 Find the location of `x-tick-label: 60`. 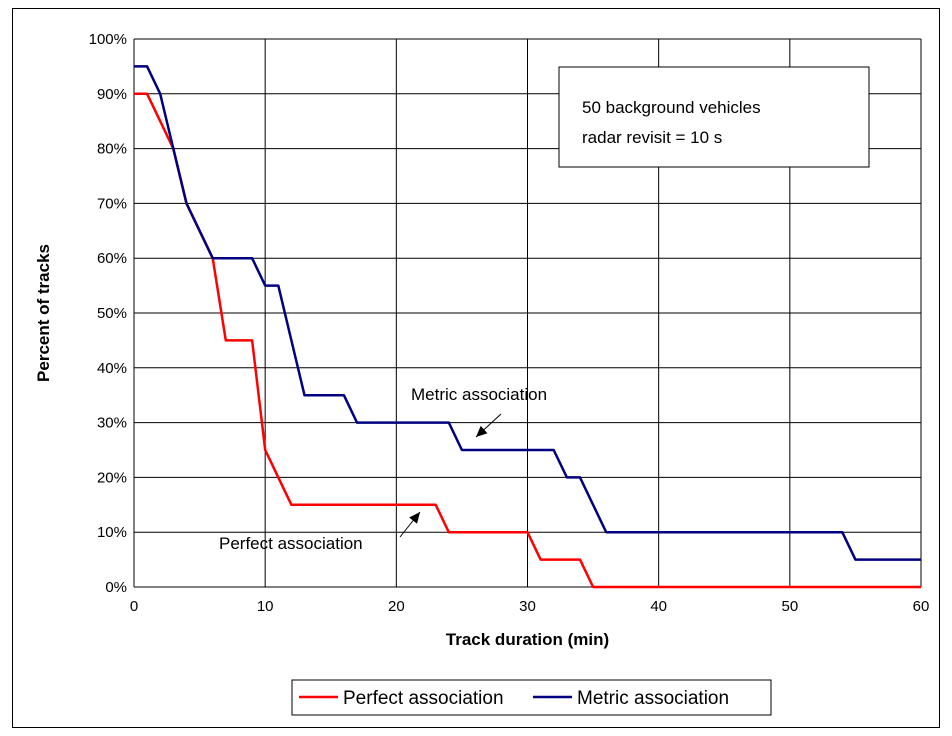

x-tick-label: 60 is located at coordinates (921, 606).